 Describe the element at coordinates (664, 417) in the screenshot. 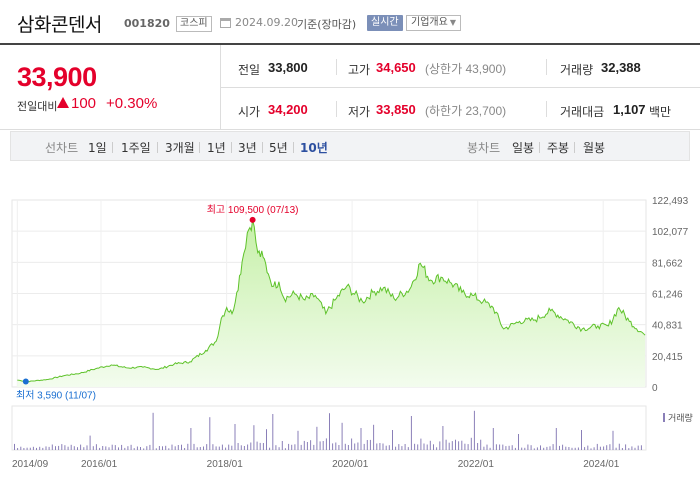

I see `volume-legend-swatch` at that location.